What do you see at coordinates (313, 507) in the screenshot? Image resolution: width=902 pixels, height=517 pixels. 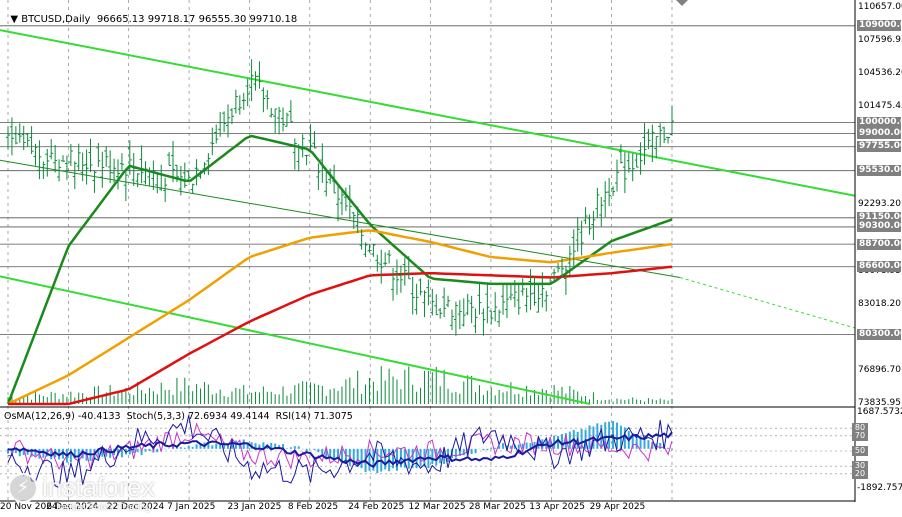 I see `date-tick-label: 8 Feb 2025` at bounding box center [313, 507].